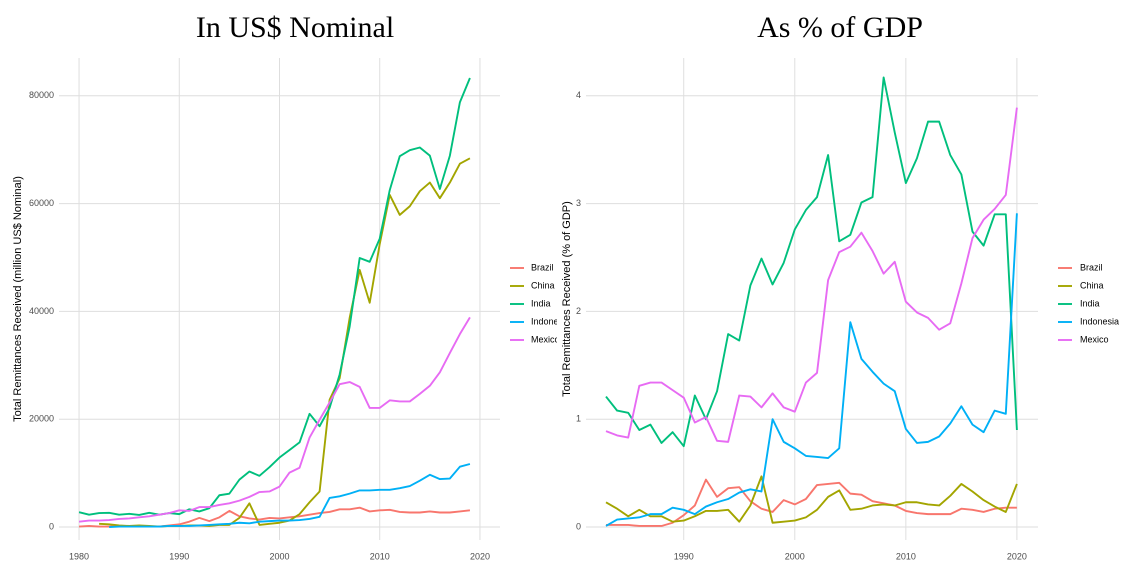  I want to click on y-tick-label: 4, so click(578, 95).